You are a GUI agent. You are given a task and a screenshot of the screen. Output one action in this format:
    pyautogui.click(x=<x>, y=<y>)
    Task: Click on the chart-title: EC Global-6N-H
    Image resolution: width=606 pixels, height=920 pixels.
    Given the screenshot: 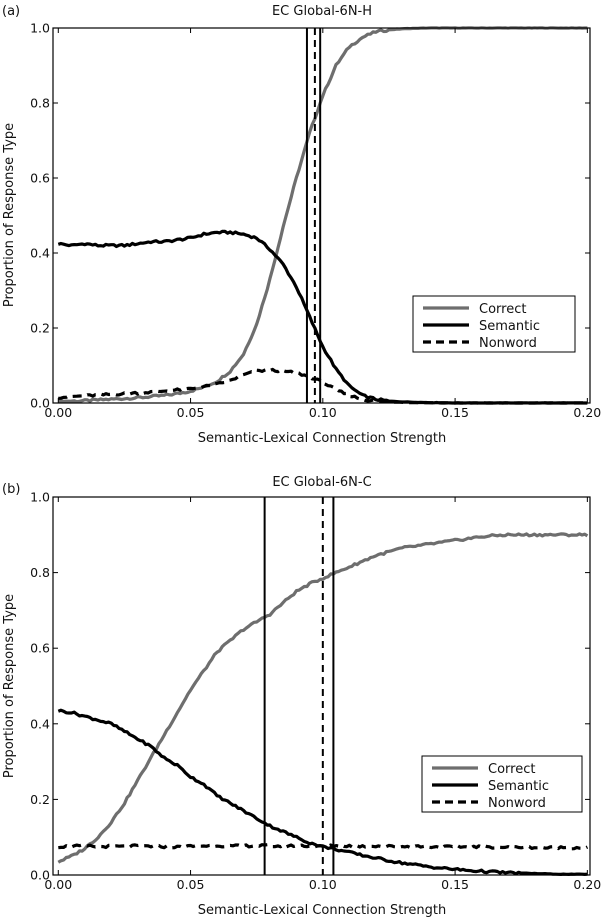 What is the action you would take?
    pyautogui.click(x=322, y=11)
    